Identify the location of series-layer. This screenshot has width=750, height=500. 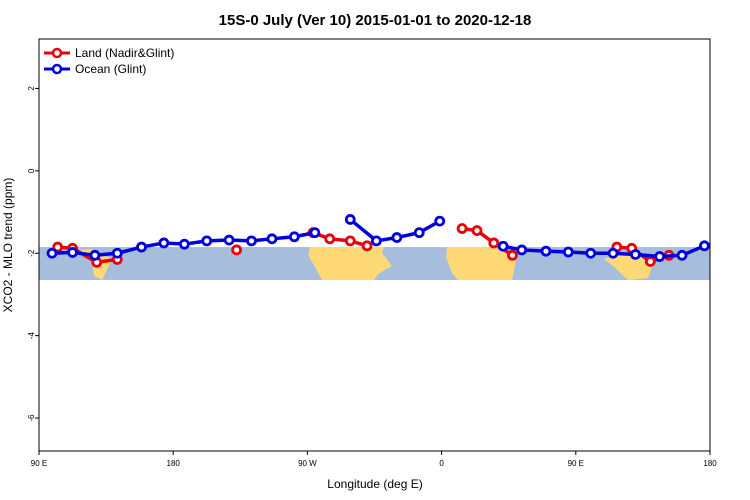
(388, 241).